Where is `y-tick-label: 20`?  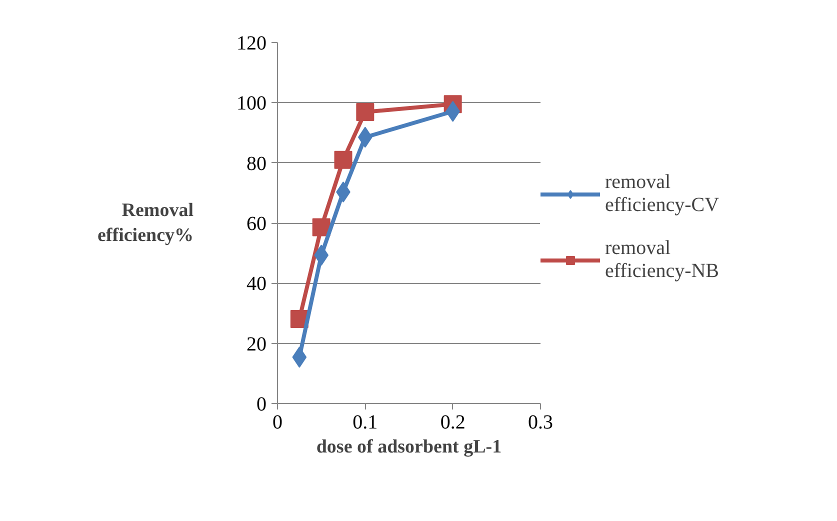 y-tick-label: 20 is located at coordinates (256, 344).